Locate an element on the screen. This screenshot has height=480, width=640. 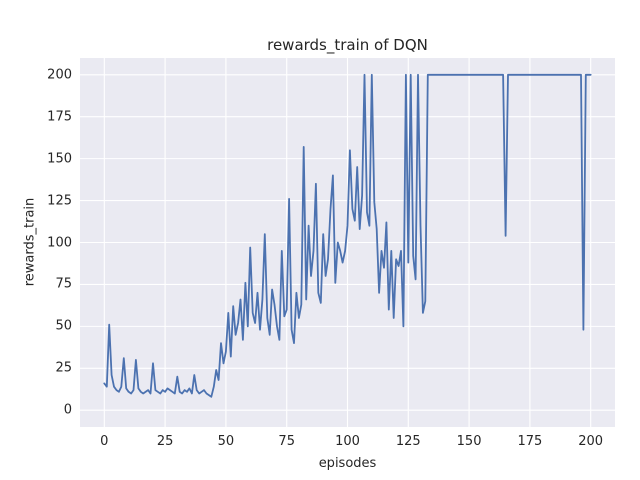
x-tick-label: 25 is located at coordinates (165, 441).